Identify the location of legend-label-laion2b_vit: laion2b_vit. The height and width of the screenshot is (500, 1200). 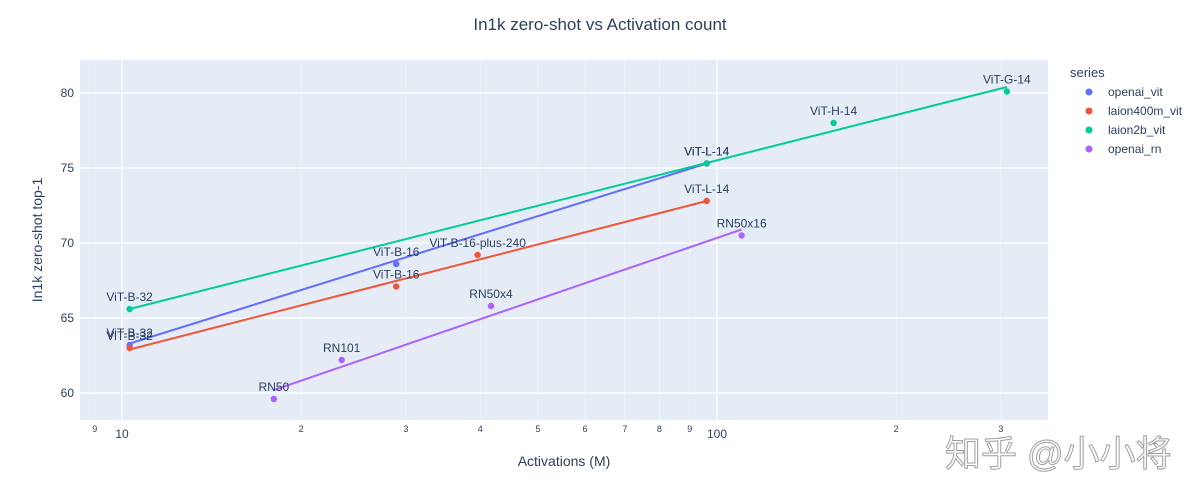
(1137, 130).